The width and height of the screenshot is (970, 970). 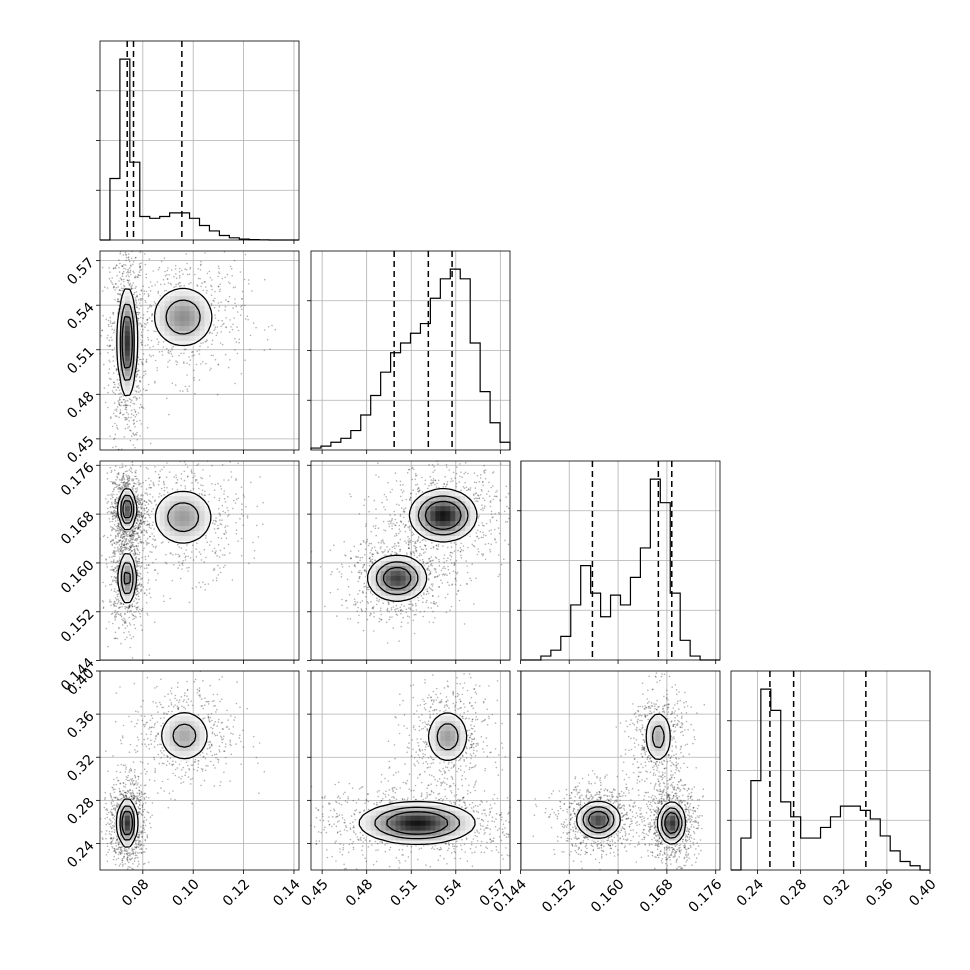 What do you see at coordinates (409, 772) in the screenshot?
I see `scatter-panel-p1-p3` at bounding box center [409, 772].